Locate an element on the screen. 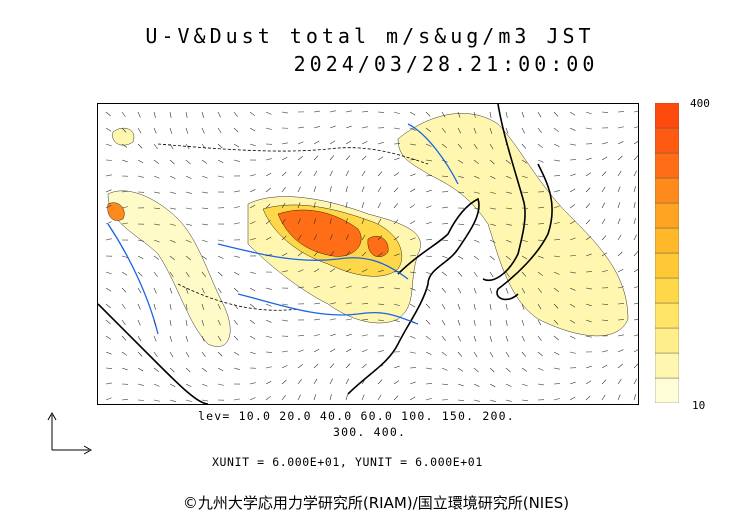 The height and width of the screenshot is (532, 752). copyright-credit: ©九州大学応用力学研究所(RIAM)/国立環境研究所(NIES) is located at coordinates (376, 503).